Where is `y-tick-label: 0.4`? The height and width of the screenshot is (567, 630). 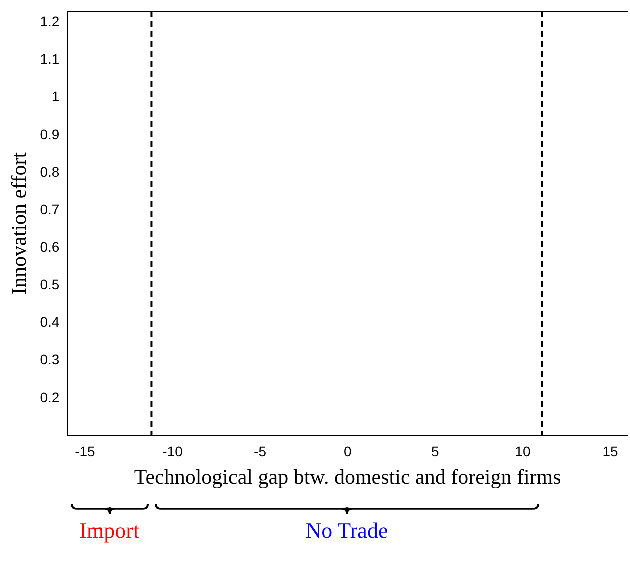
y-tick-label: 0.4 is located at coordinates (50, 322).